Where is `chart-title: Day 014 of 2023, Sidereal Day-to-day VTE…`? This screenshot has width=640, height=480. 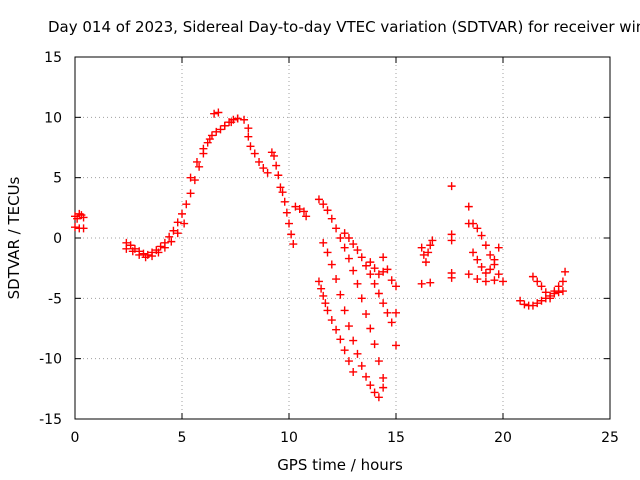
chart-title: Day 014 of 2023, Sidereal Day-to-day VTE… is located at coordinates (344, 27).